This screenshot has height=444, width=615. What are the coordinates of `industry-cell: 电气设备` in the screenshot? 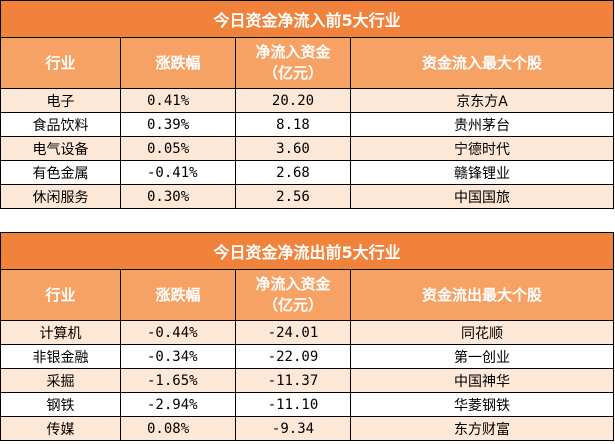 It's located at (60, 148).